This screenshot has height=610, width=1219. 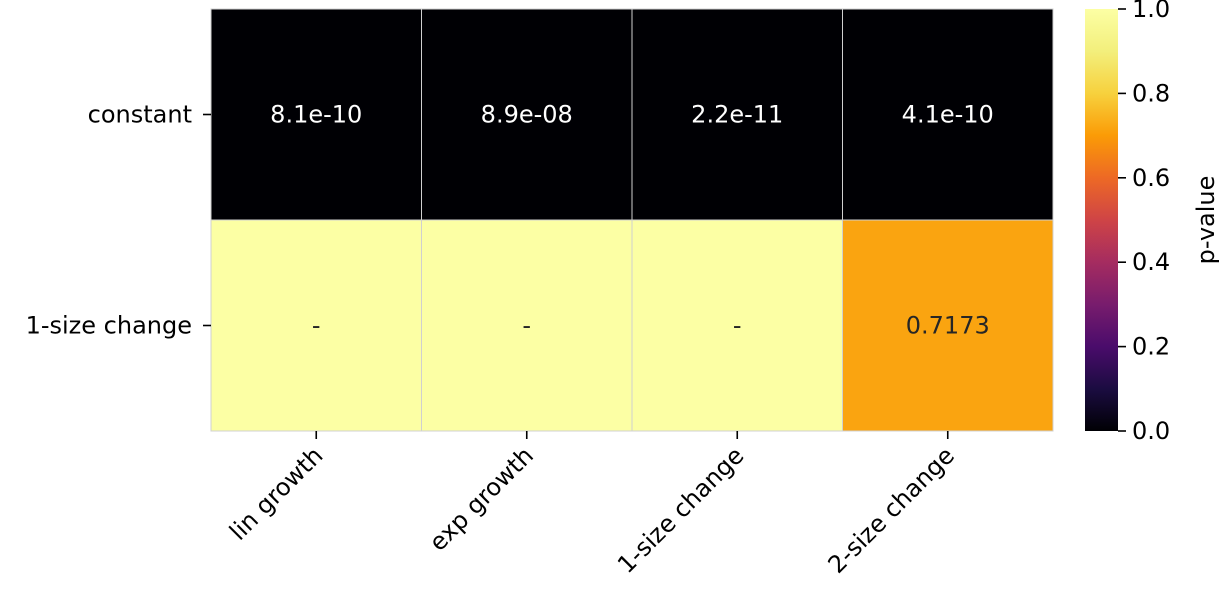 I want to click on heatmap-cell-r1-c0, so click(x=316, y=325).